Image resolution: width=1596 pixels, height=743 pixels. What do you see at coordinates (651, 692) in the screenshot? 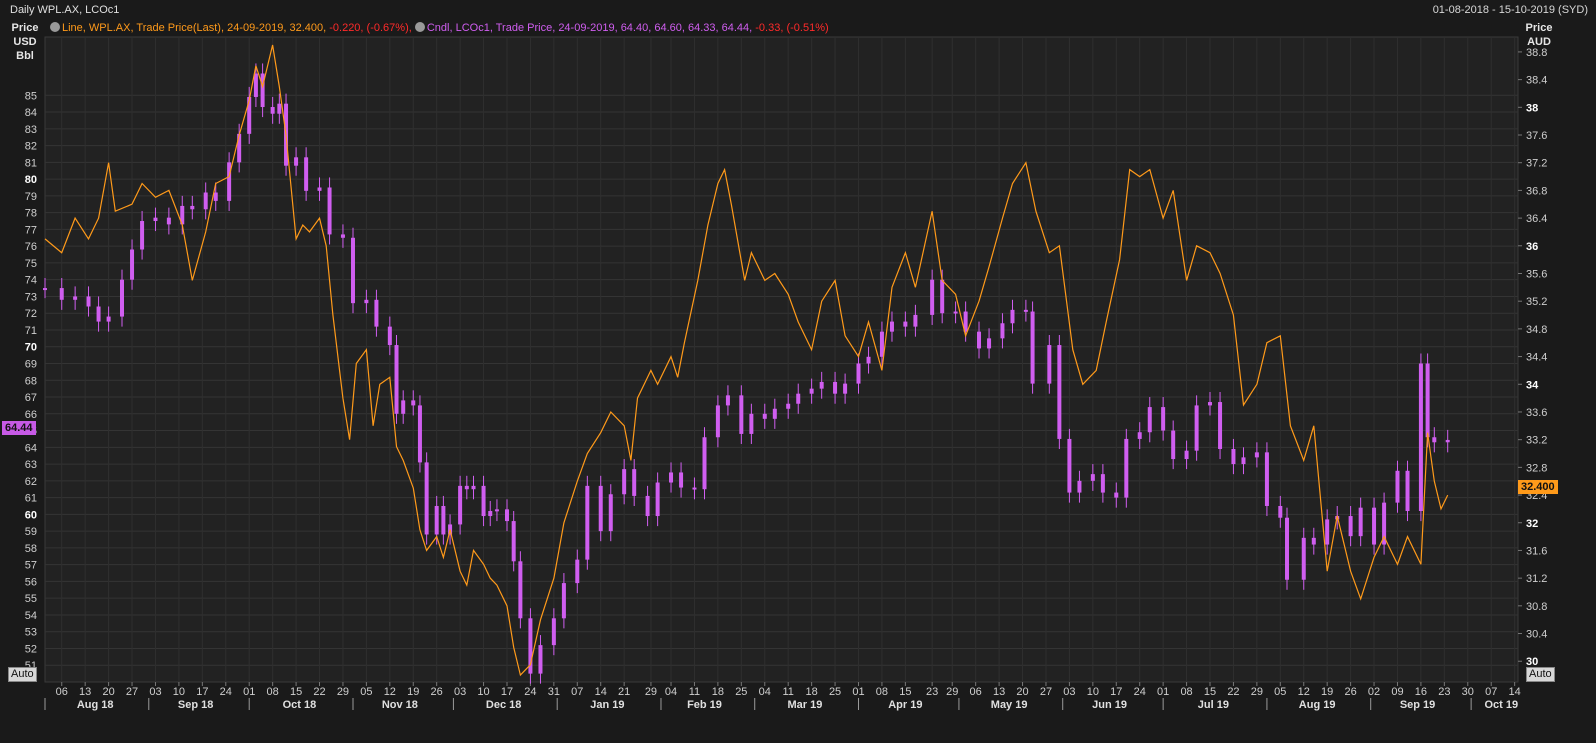
I see `x-tick-label: 29` at bounding box center [651, 692].